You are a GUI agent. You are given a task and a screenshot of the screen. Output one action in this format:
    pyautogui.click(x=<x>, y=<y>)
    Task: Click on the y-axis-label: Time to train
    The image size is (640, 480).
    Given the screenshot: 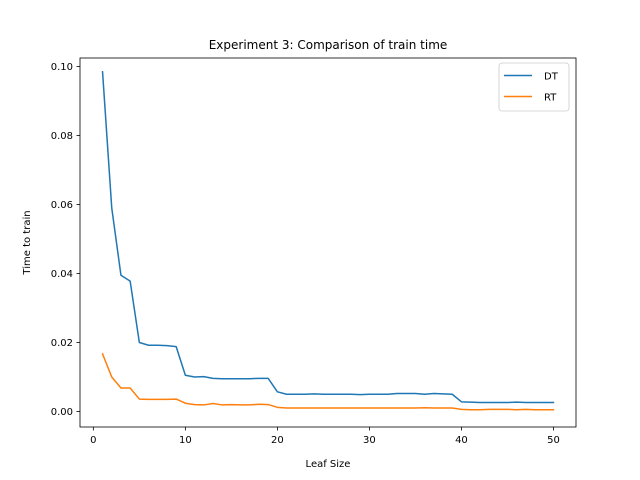 What is the action you would take?
    pyautogui.click(x=27, y=242)
    